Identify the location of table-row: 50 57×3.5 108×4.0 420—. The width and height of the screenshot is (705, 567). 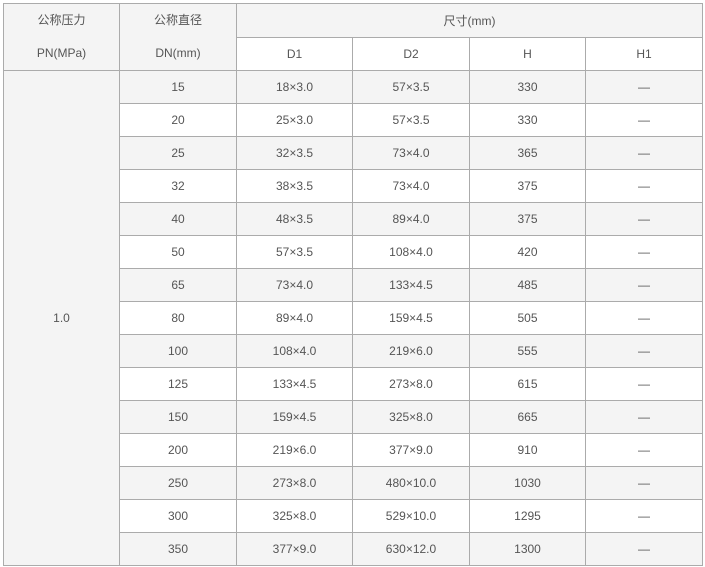
(353, 252).